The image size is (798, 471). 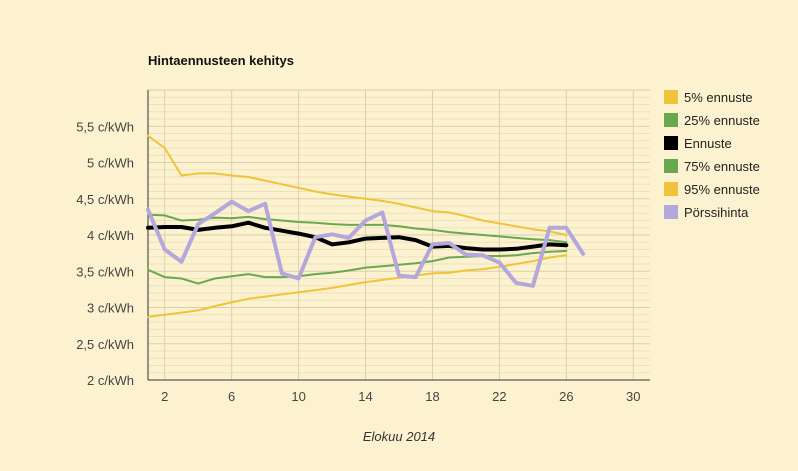 I want to click on legend-label: 95% ennuste, so click(x=722, y=189).